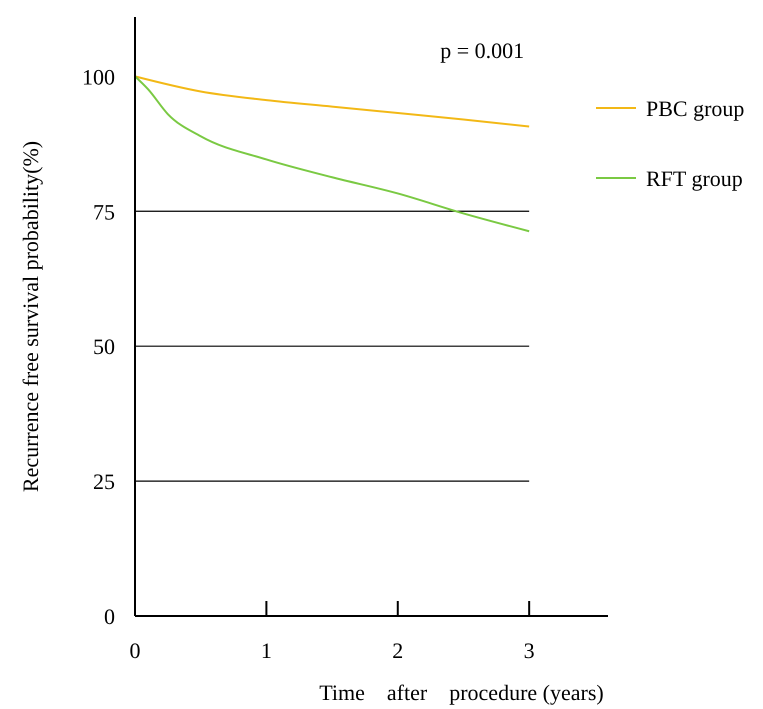 Image resolution: width=763 pixels, height=709 pixels. I want to click on x-axis-title: Time after procedure (years), so click(461, 692).